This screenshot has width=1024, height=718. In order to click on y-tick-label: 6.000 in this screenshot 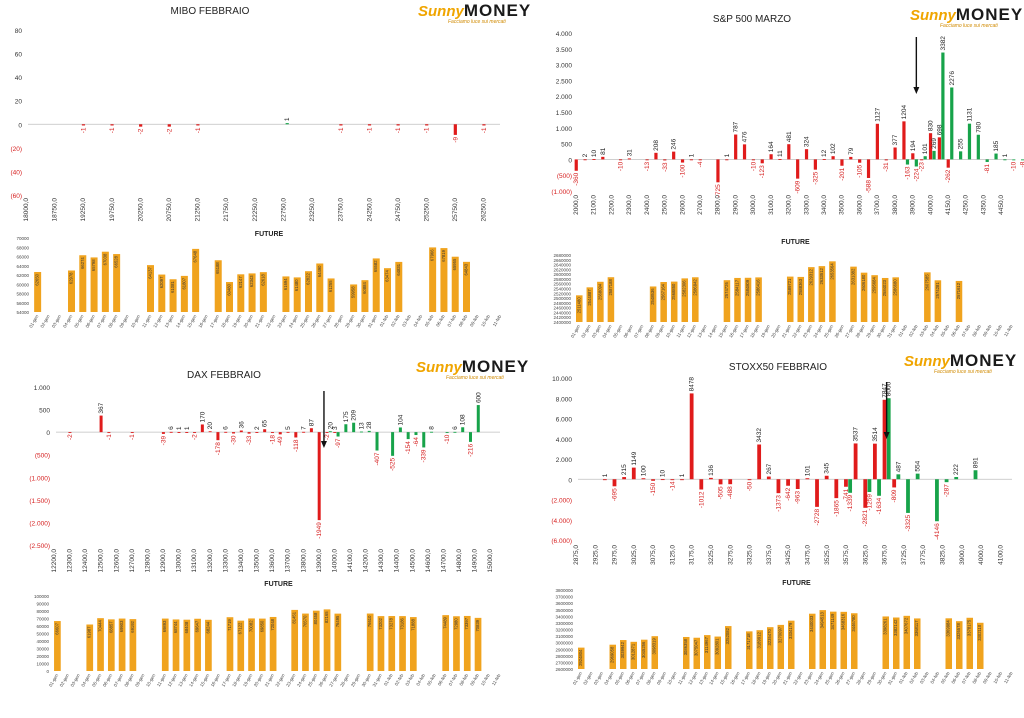, I will do `click(564, 420)`.